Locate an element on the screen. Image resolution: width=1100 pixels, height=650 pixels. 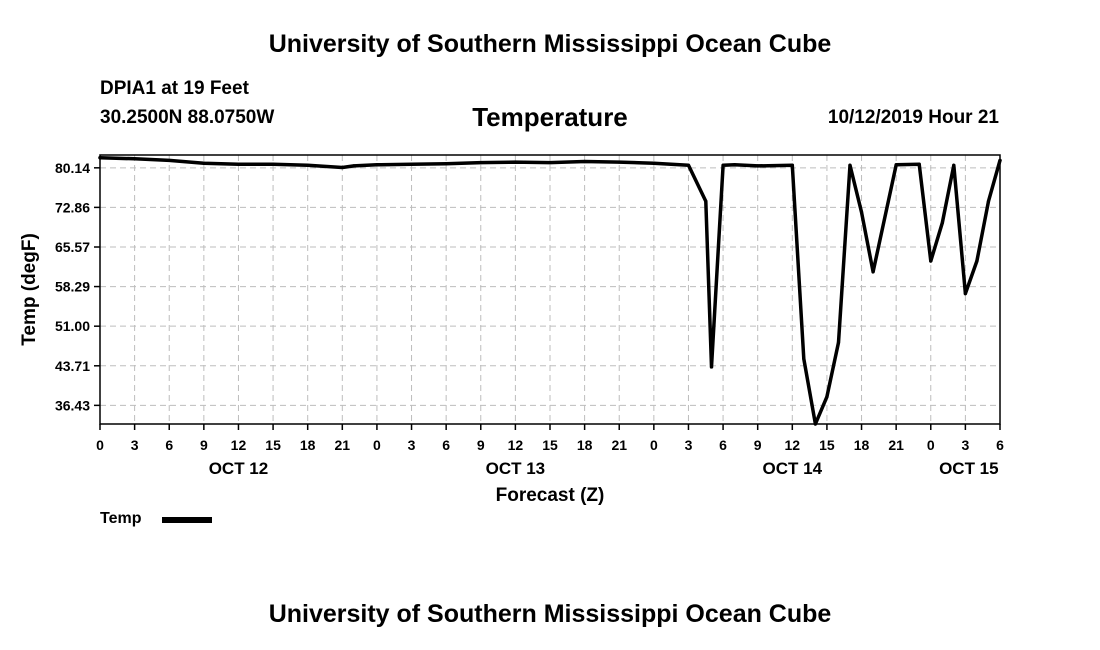
y-tick-label: 51.00 is located at coordinates (72, 326).